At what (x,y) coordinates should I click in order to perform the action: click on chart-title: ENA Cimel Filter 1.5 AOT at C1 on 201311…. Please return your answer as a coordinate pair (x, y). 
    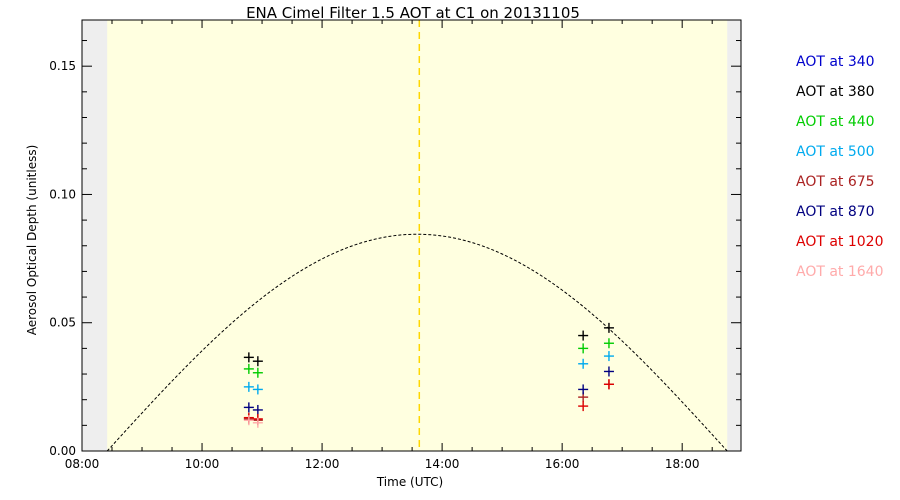
    Looking at the image, I should click on (413, 13).